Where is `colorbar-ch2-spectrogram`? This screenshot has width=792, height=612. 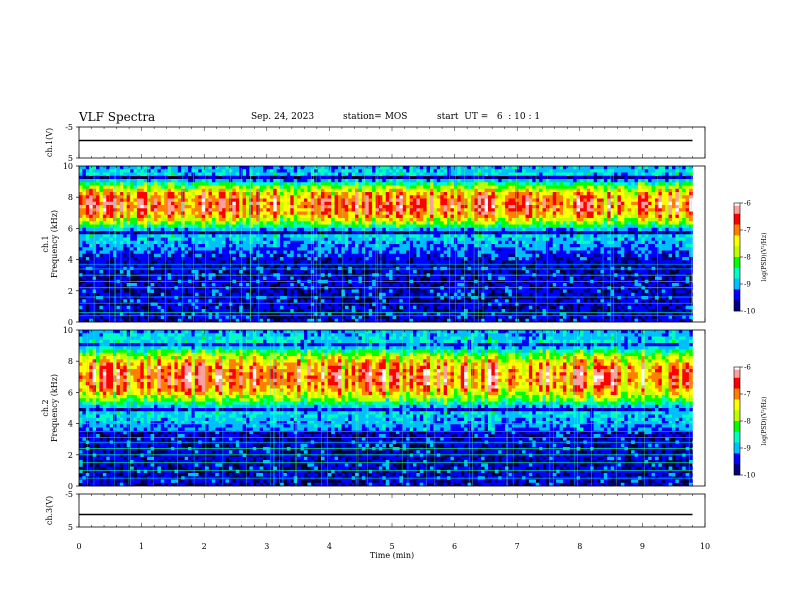 colorbar-ch2-spectrogram is located at coordinates (738, 421).